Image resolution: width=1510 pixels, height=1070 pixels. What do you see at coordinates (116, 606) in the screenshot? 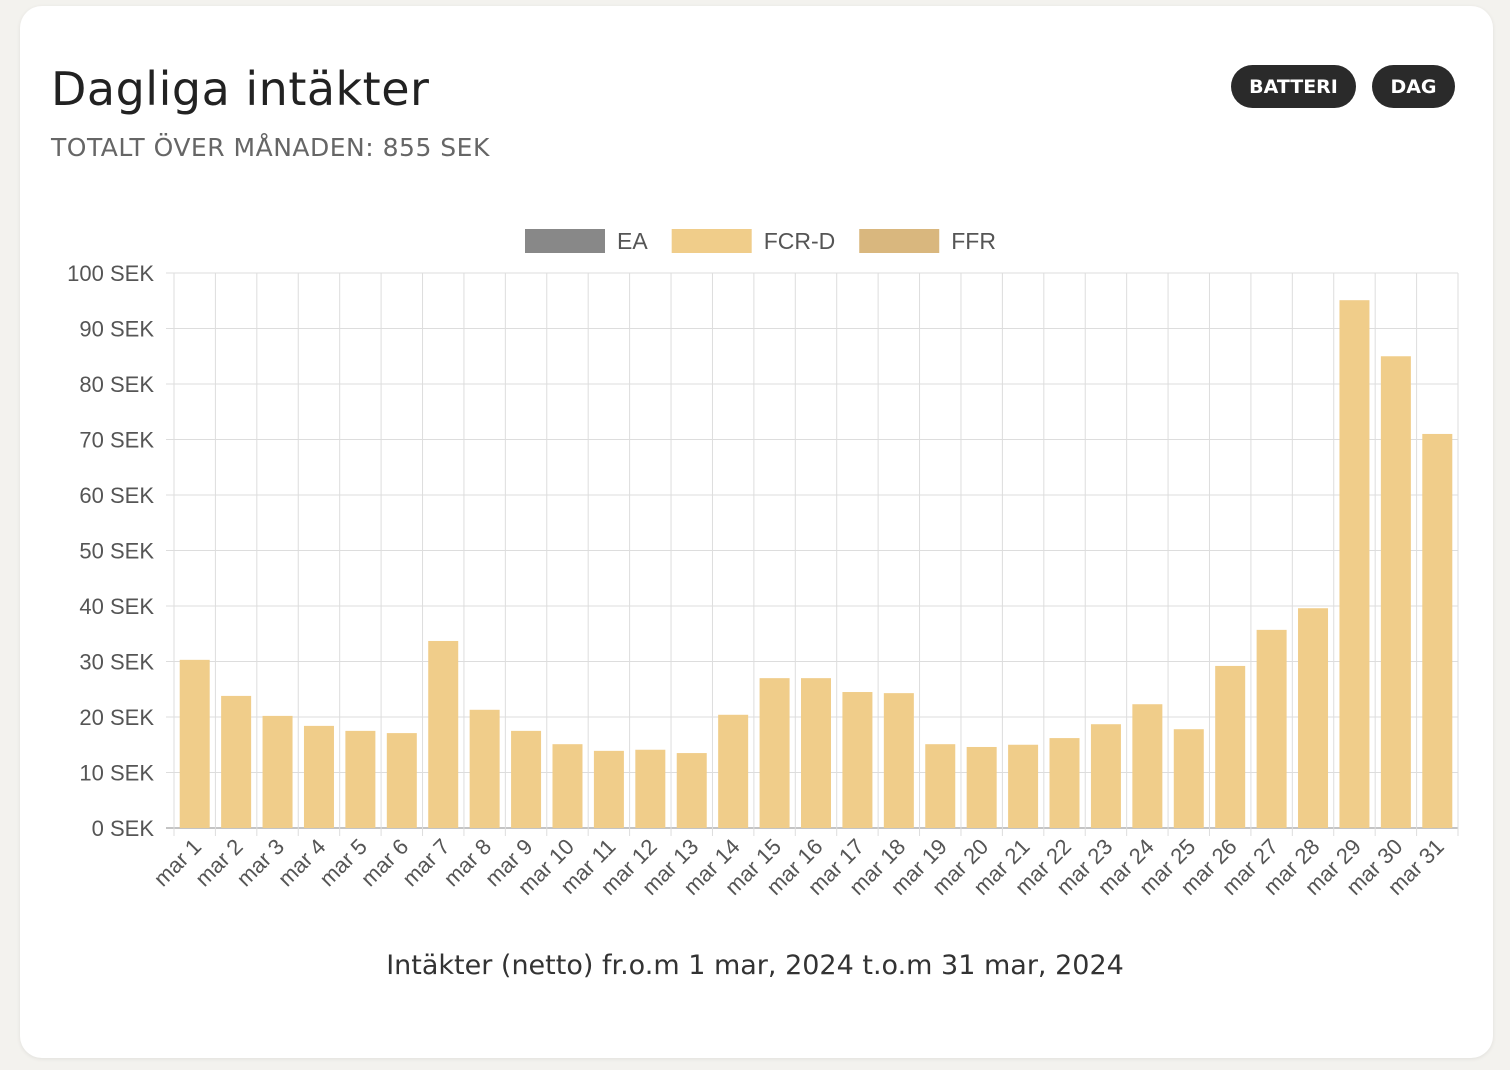
I see `y-tick-label: 40 SEK` at bounding box center [116, 606].